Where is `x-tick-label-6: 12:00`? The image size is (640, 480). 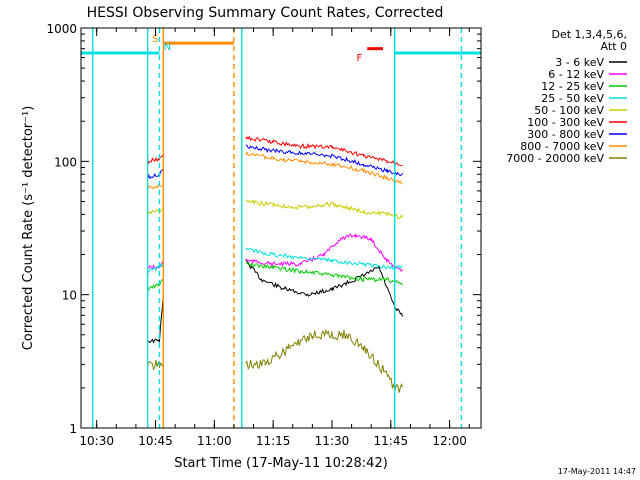
x-tick-label-6: 12:00 is located at coordinates (449, 441).